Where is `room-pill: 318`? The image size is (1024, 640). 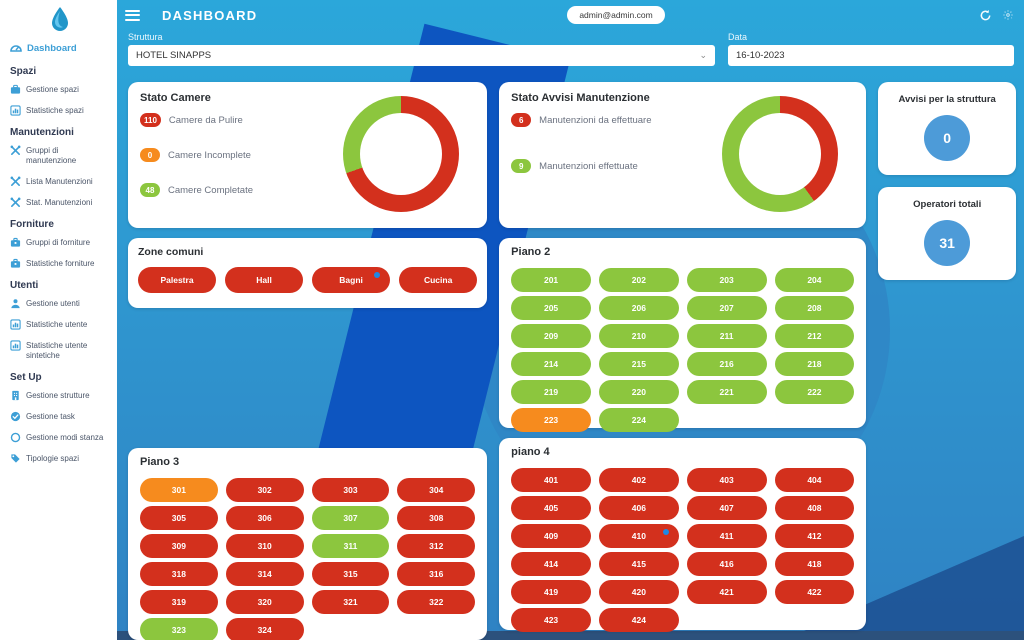 room-pill: 318 is located at coordinates (179, 574).